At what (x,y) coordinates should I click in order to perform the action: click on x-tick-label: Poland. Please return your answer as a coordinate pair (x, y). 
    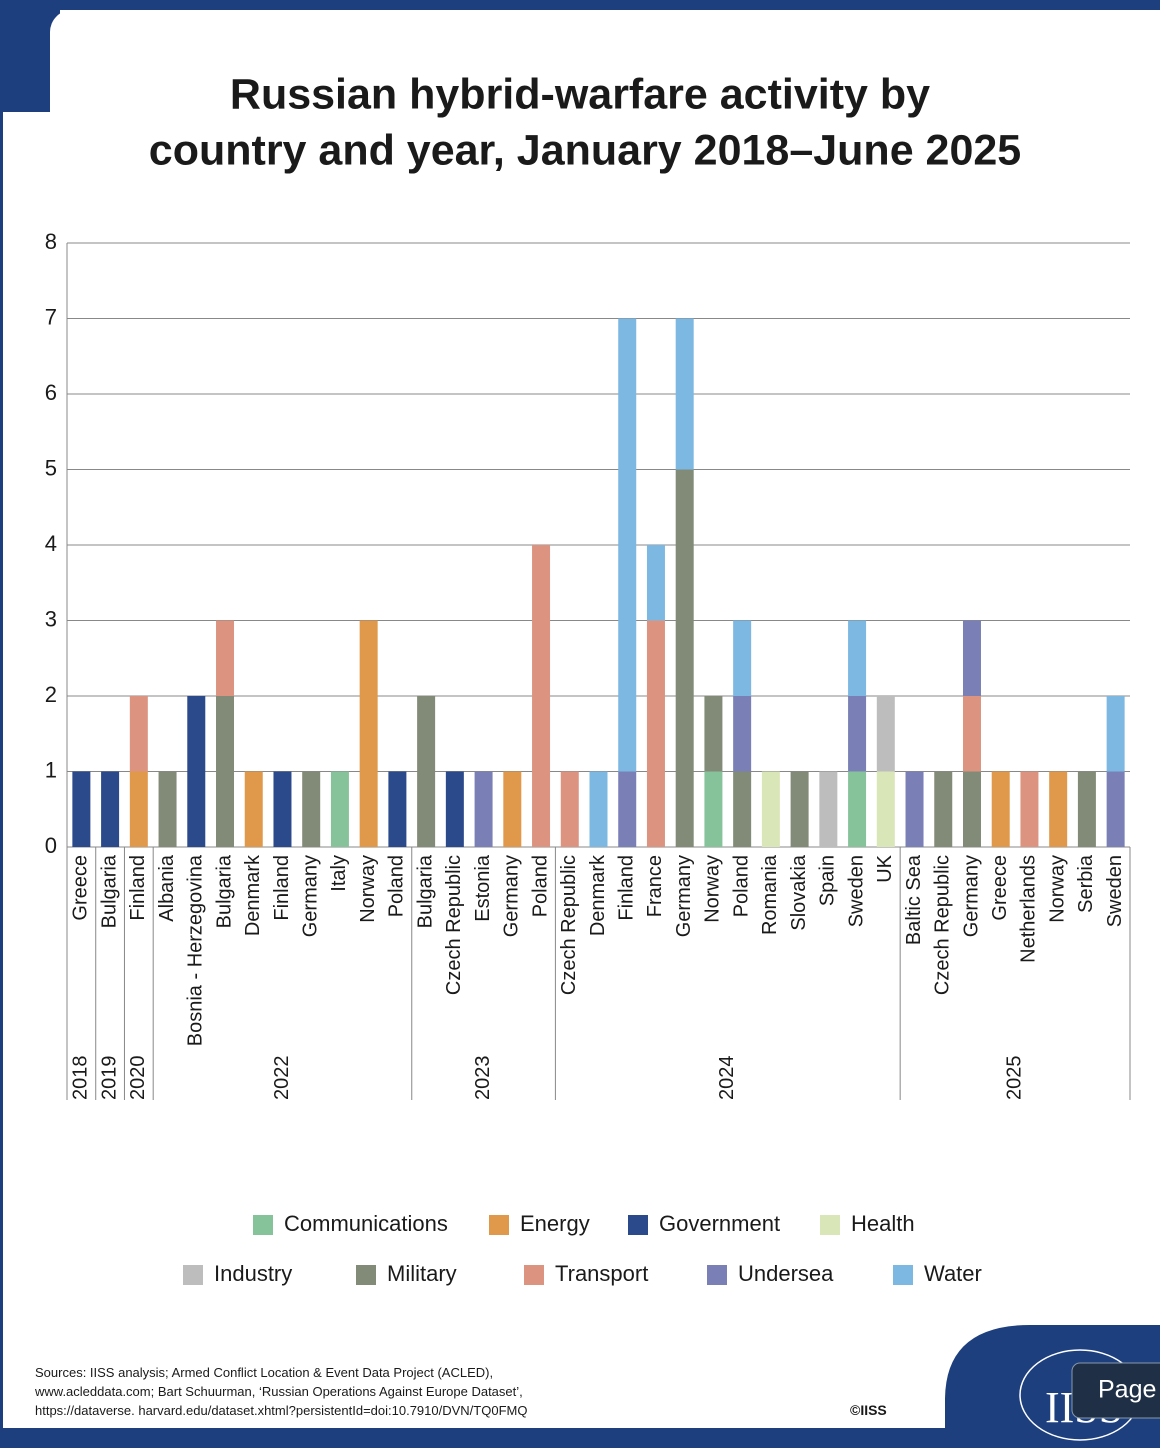
    Looking at the image, I should click on (397, 886).